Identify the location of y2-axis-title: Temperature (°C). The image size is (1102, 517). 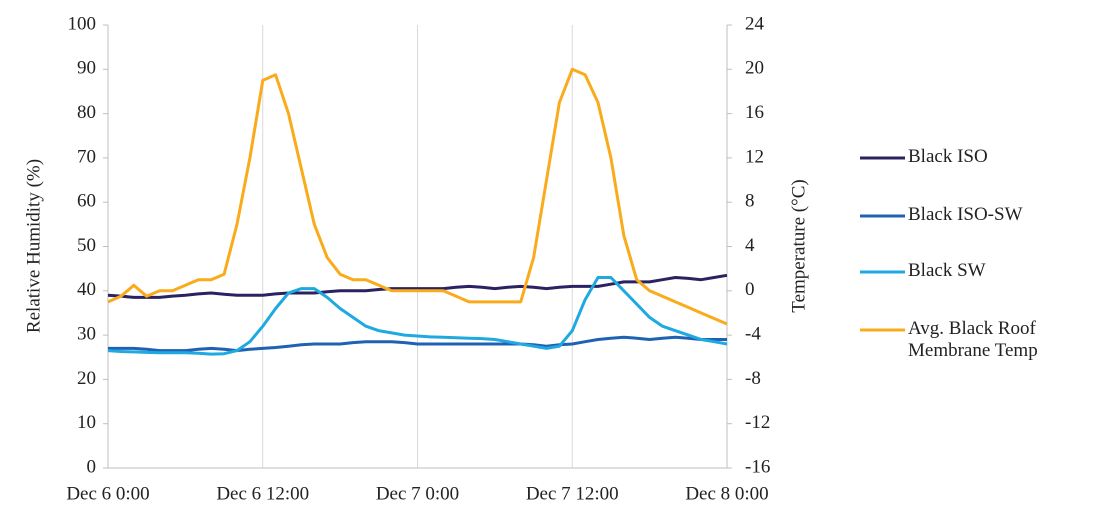
(798, 245).